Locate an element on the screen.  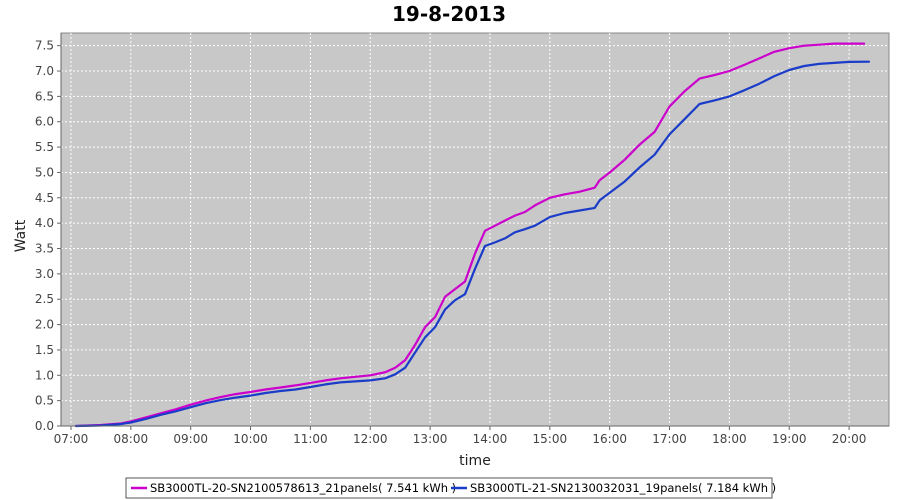
x-tick-label: 10:00 is located at coordinates (250, 439).